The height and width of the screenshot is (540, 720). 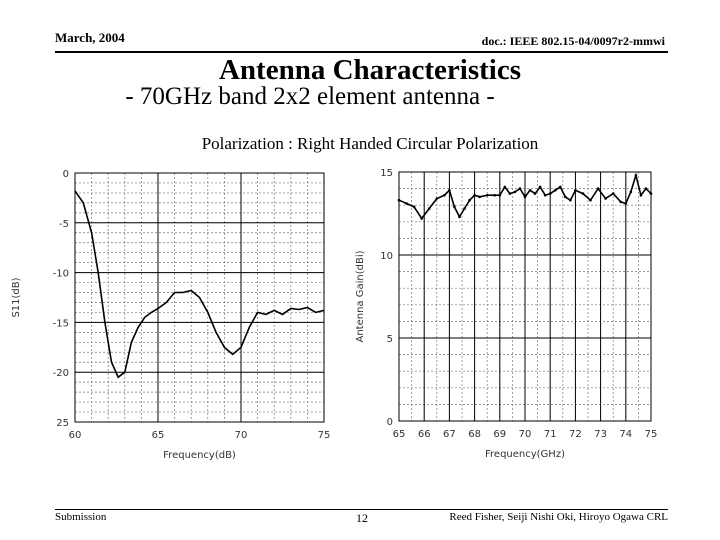 What do you see at coordinates (474, 434) in the screenshot?
I see `x-tick-label: 68` at bounding box center [474, 434].